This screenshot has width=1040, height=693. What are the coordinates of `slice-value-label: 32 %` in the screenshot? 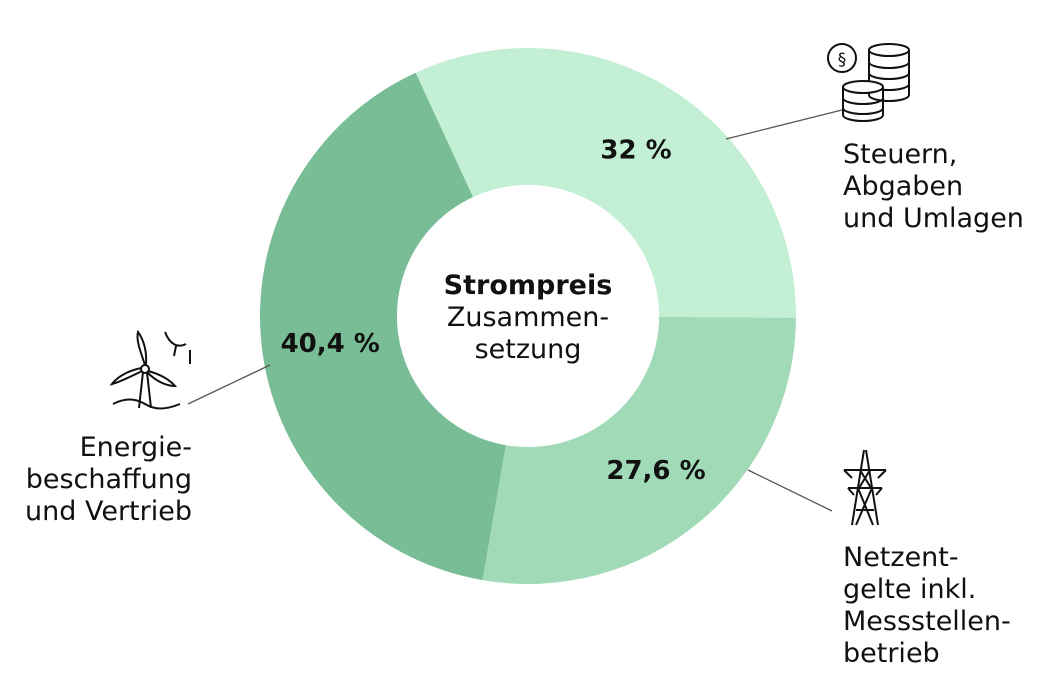 It's located at (635, 150).